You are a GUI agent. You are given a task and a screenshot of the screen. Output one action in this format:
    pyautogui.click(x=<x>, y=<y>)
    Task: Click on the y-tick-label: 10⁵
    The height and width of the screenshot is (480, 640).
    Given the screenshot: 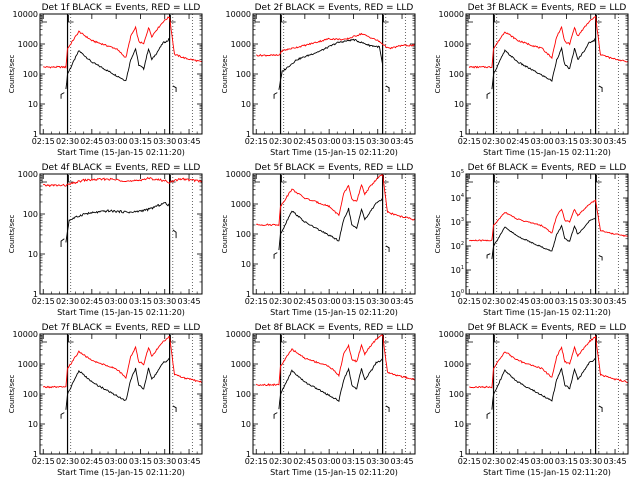 What is the action you would take?
    pyautogui.click(x=457, y=174)
    